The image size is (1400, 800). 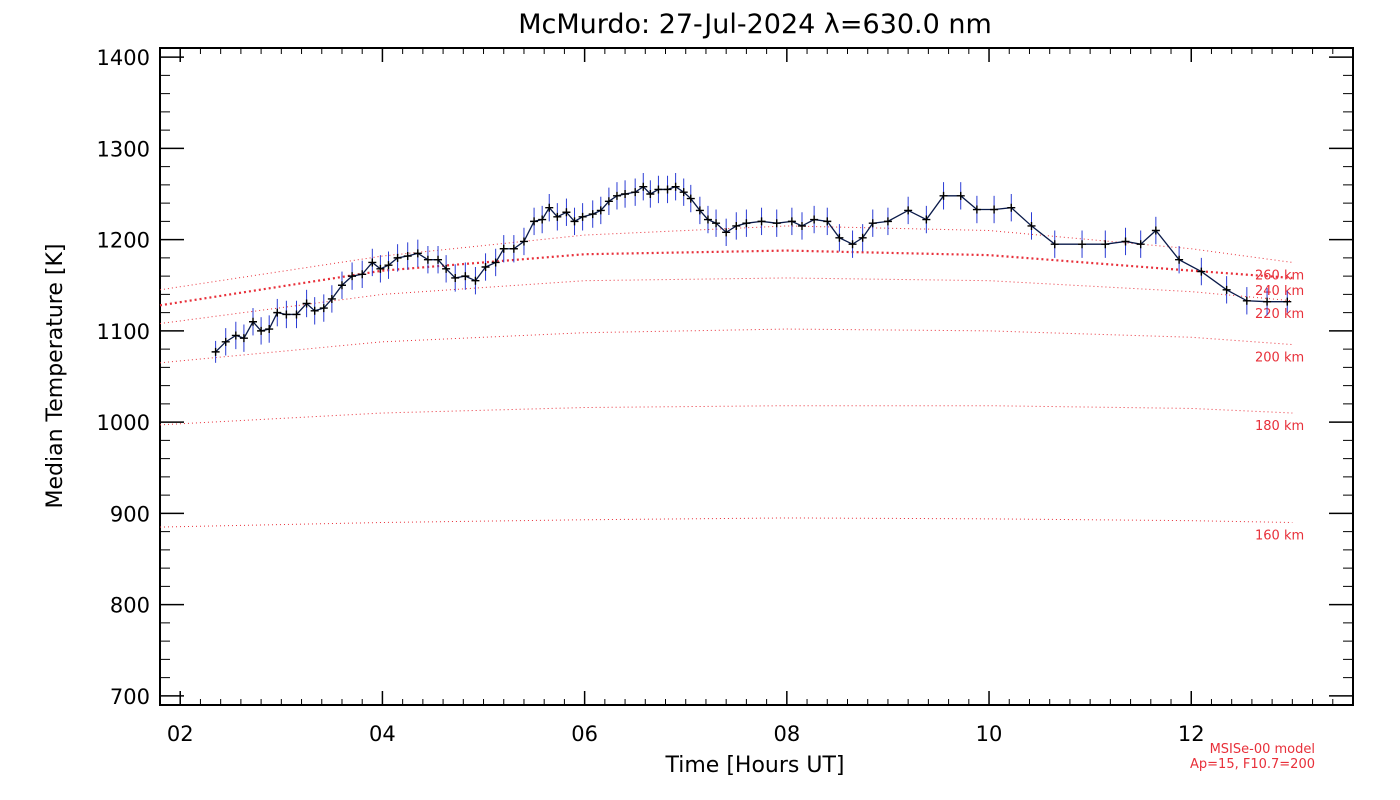 I want to click on y-axis-label: Median Temperature [K], so click(x=55, y=376).